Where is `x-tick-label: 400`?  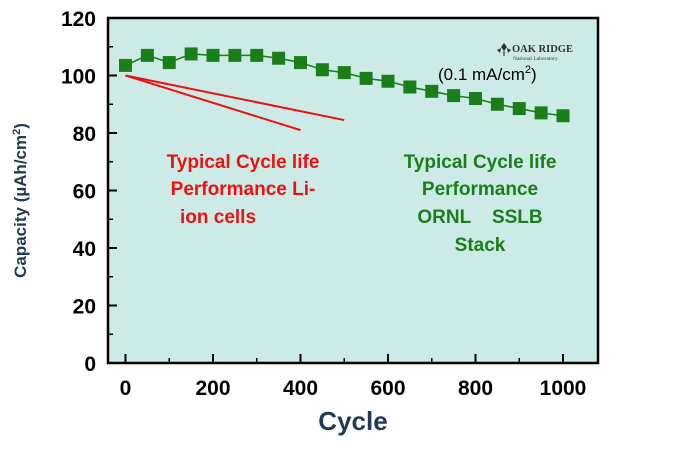
x-tick-label: 400 is located at coordinates (300, 388).